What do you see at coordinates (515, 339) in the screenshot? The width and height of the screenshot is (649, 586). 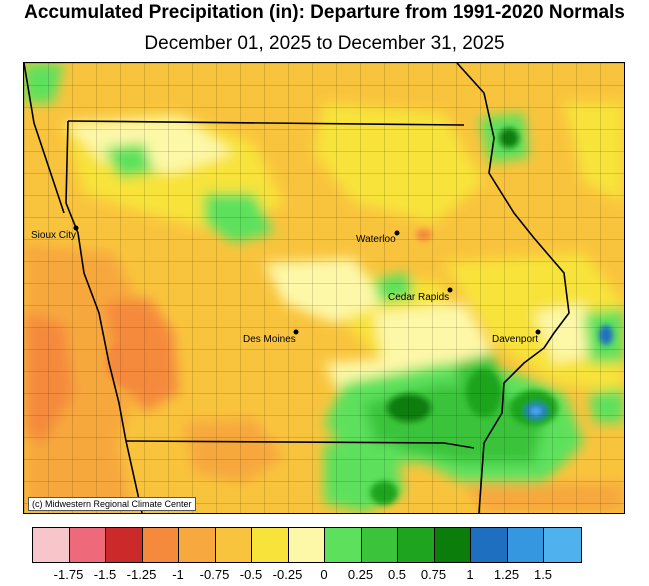 I see `city-label-davenport: Davenport` at bounding box center [515, 339].